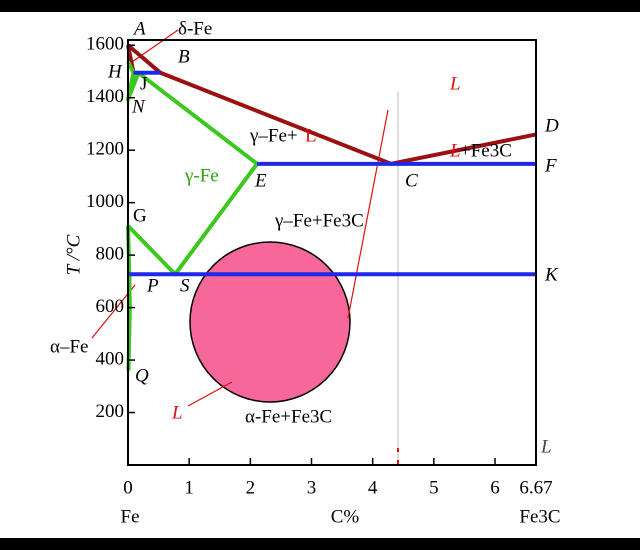 Image resolution: width=640 pixels, height=550 pixels. What do you see at coordinates (105, 96) in the screenshot?
I see `y-tick-label: 1400` at bounding box center [105, 96].